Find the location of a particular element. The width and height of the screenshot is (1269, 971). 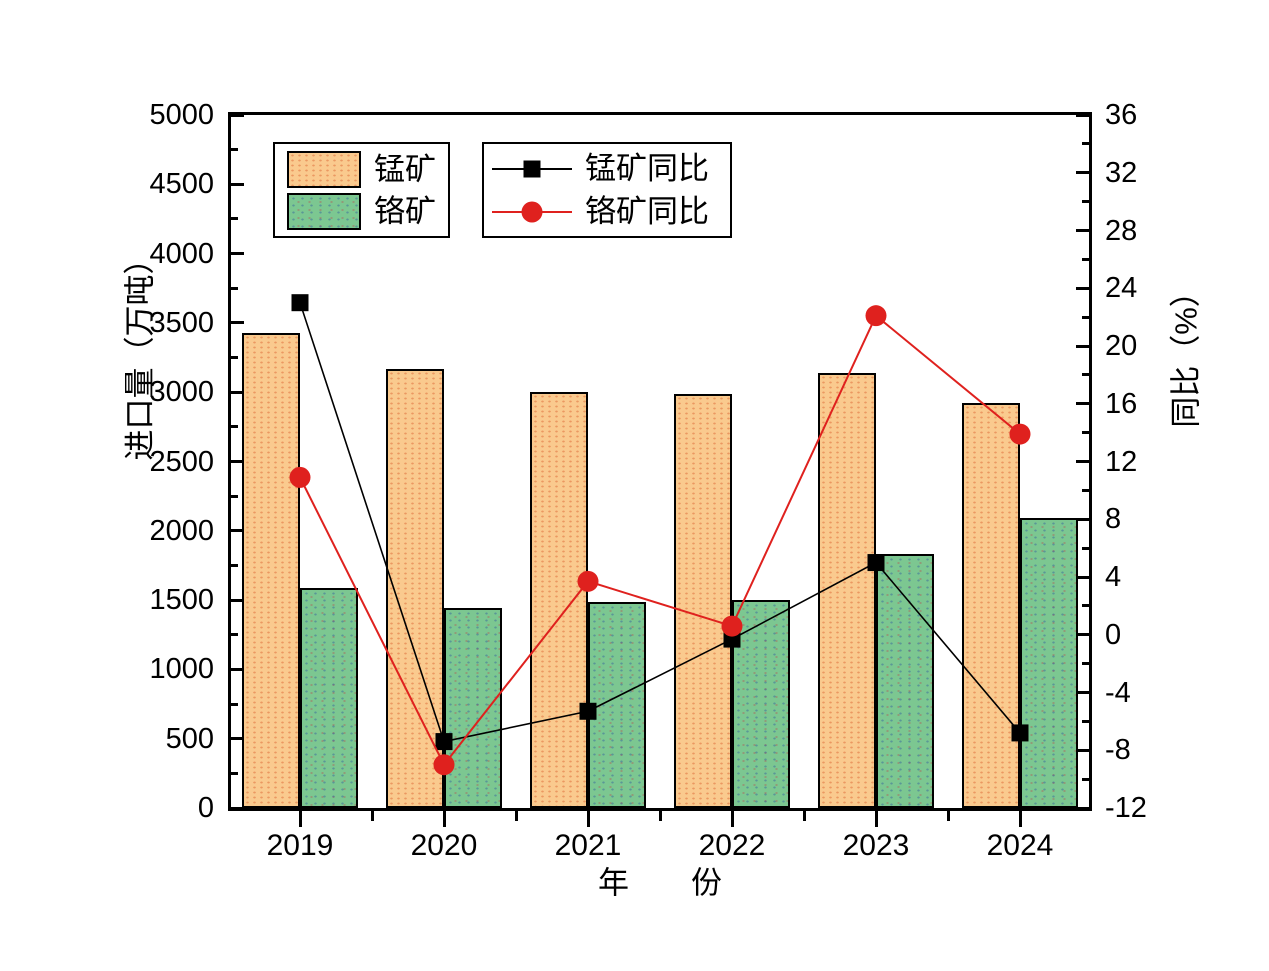

y-left-tick-label-4000: 4000 is located at coordinates (181, 253).